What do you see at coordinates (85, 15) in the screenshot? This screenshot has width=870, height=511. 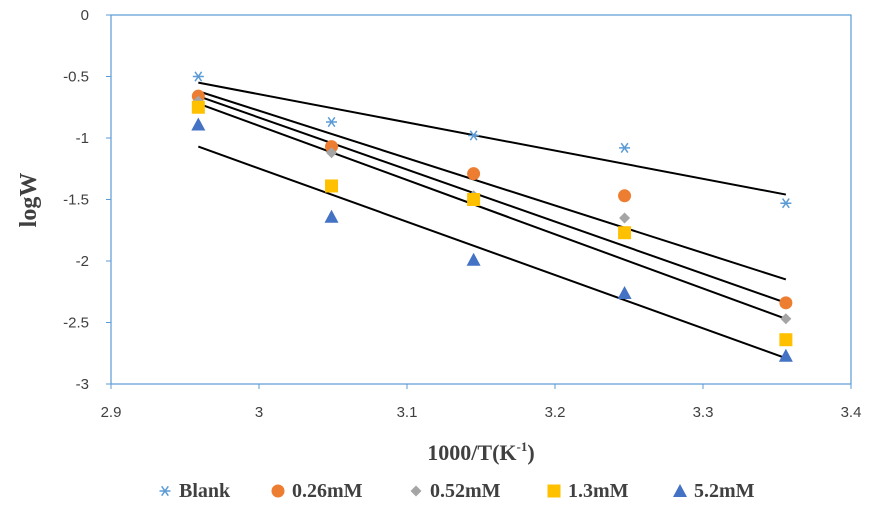 I see `y-tick-label: 0` at bounding box center [85, 15].